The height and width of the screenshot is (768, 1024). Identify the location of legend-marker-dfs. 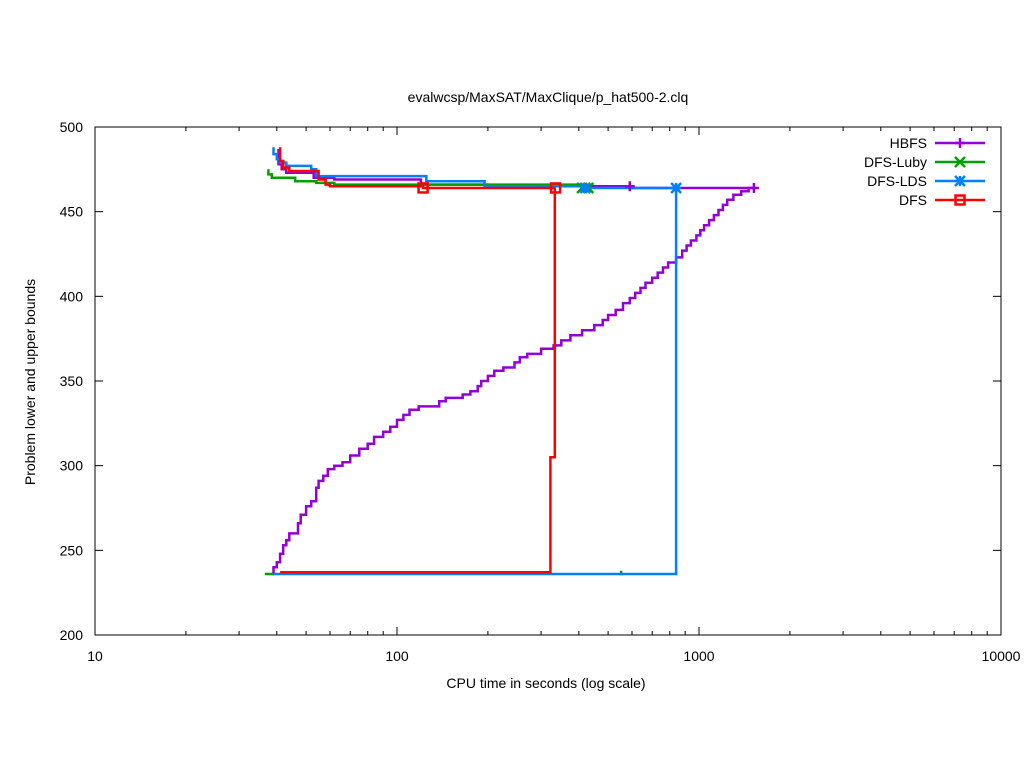
(960, 200).